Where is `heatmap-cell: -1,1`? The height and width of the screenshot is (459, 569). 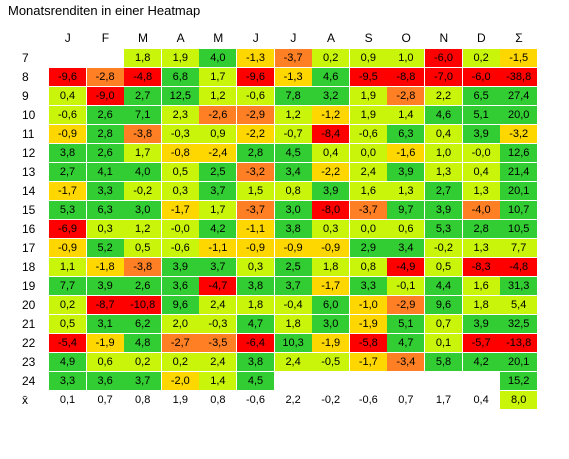 heatmap-cell: -1,1 is located at coordinates (218, 248).